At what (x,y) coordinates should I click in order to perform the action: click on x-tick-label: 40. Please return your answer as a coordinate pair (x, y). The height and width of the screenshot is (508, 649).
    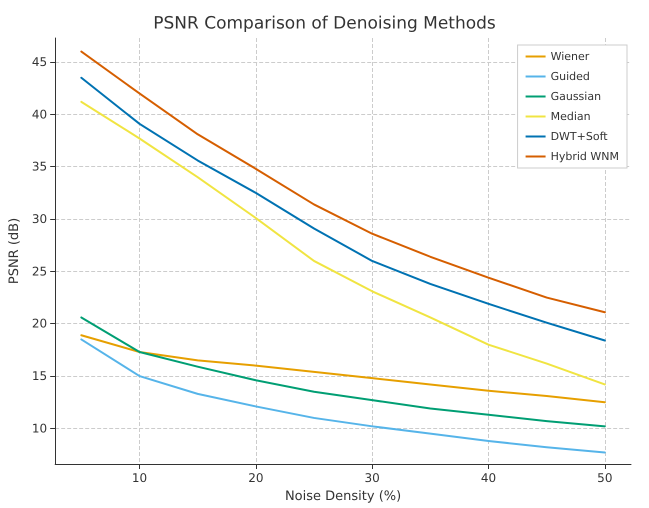
    Looking at the image, I should click on (488, 478).